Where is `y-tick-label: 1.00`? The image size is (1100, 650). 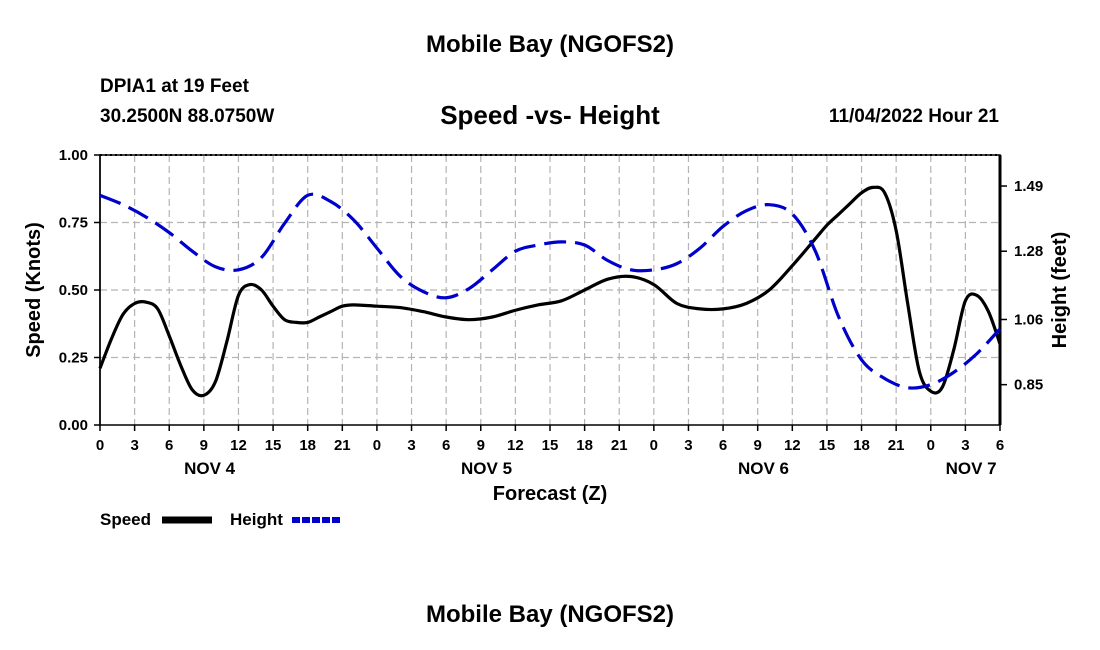 y-tick-label: 1.00 is located at coordinates (73, 155).